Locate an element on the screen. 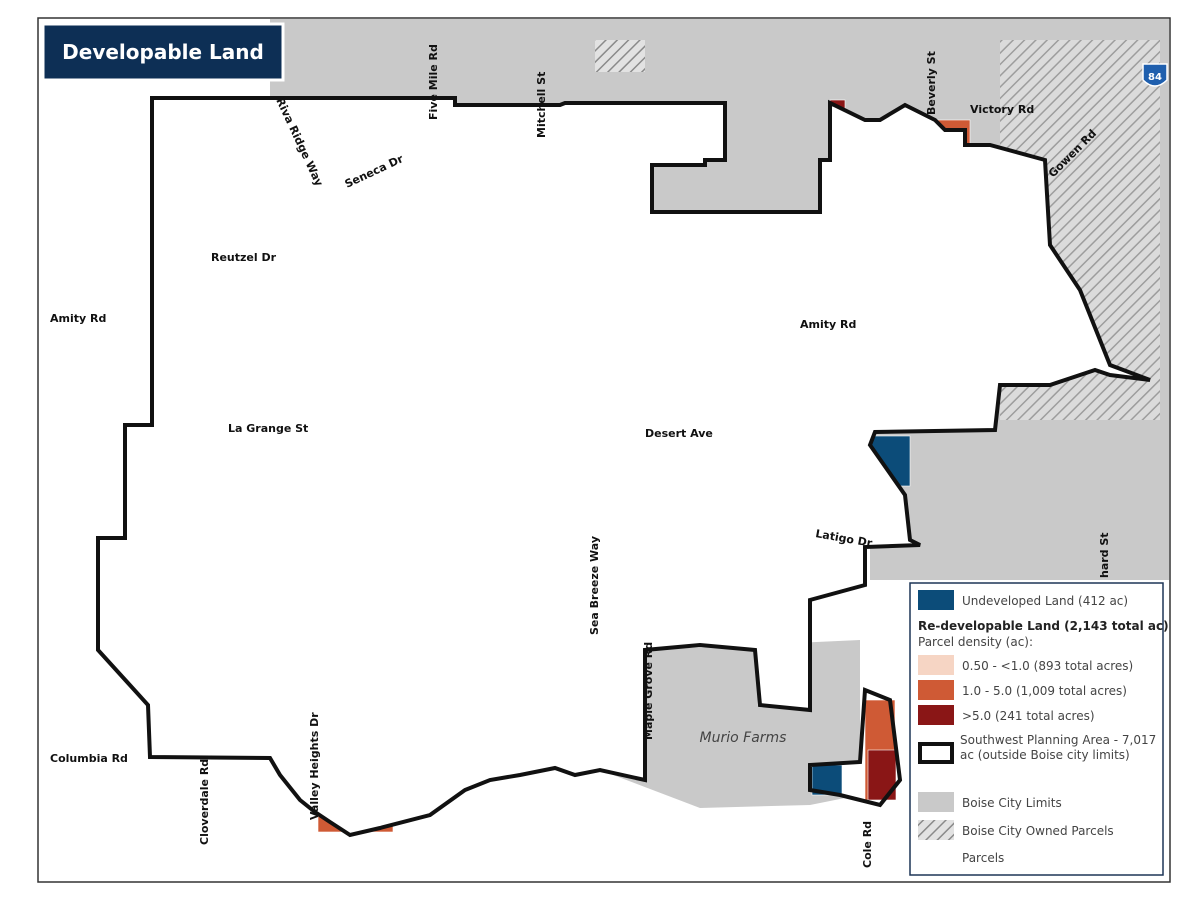  legend-label: Boise City Owned Parcels is located at coordinates (1038, 831).